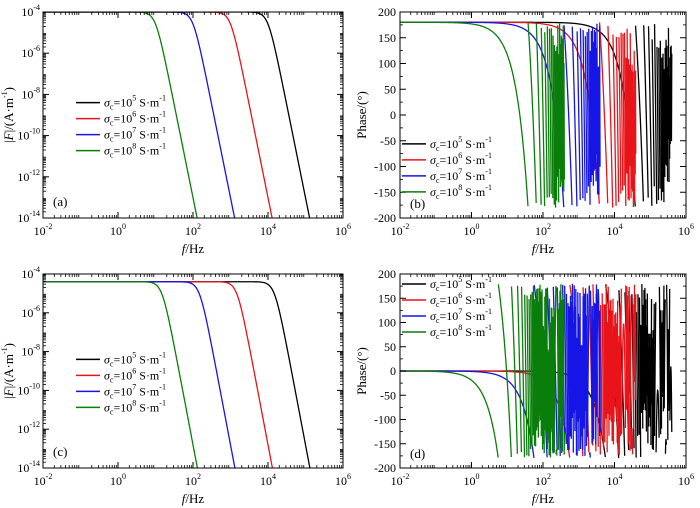  I want to click on series-line-sigma-1e5, so click(177, 374).